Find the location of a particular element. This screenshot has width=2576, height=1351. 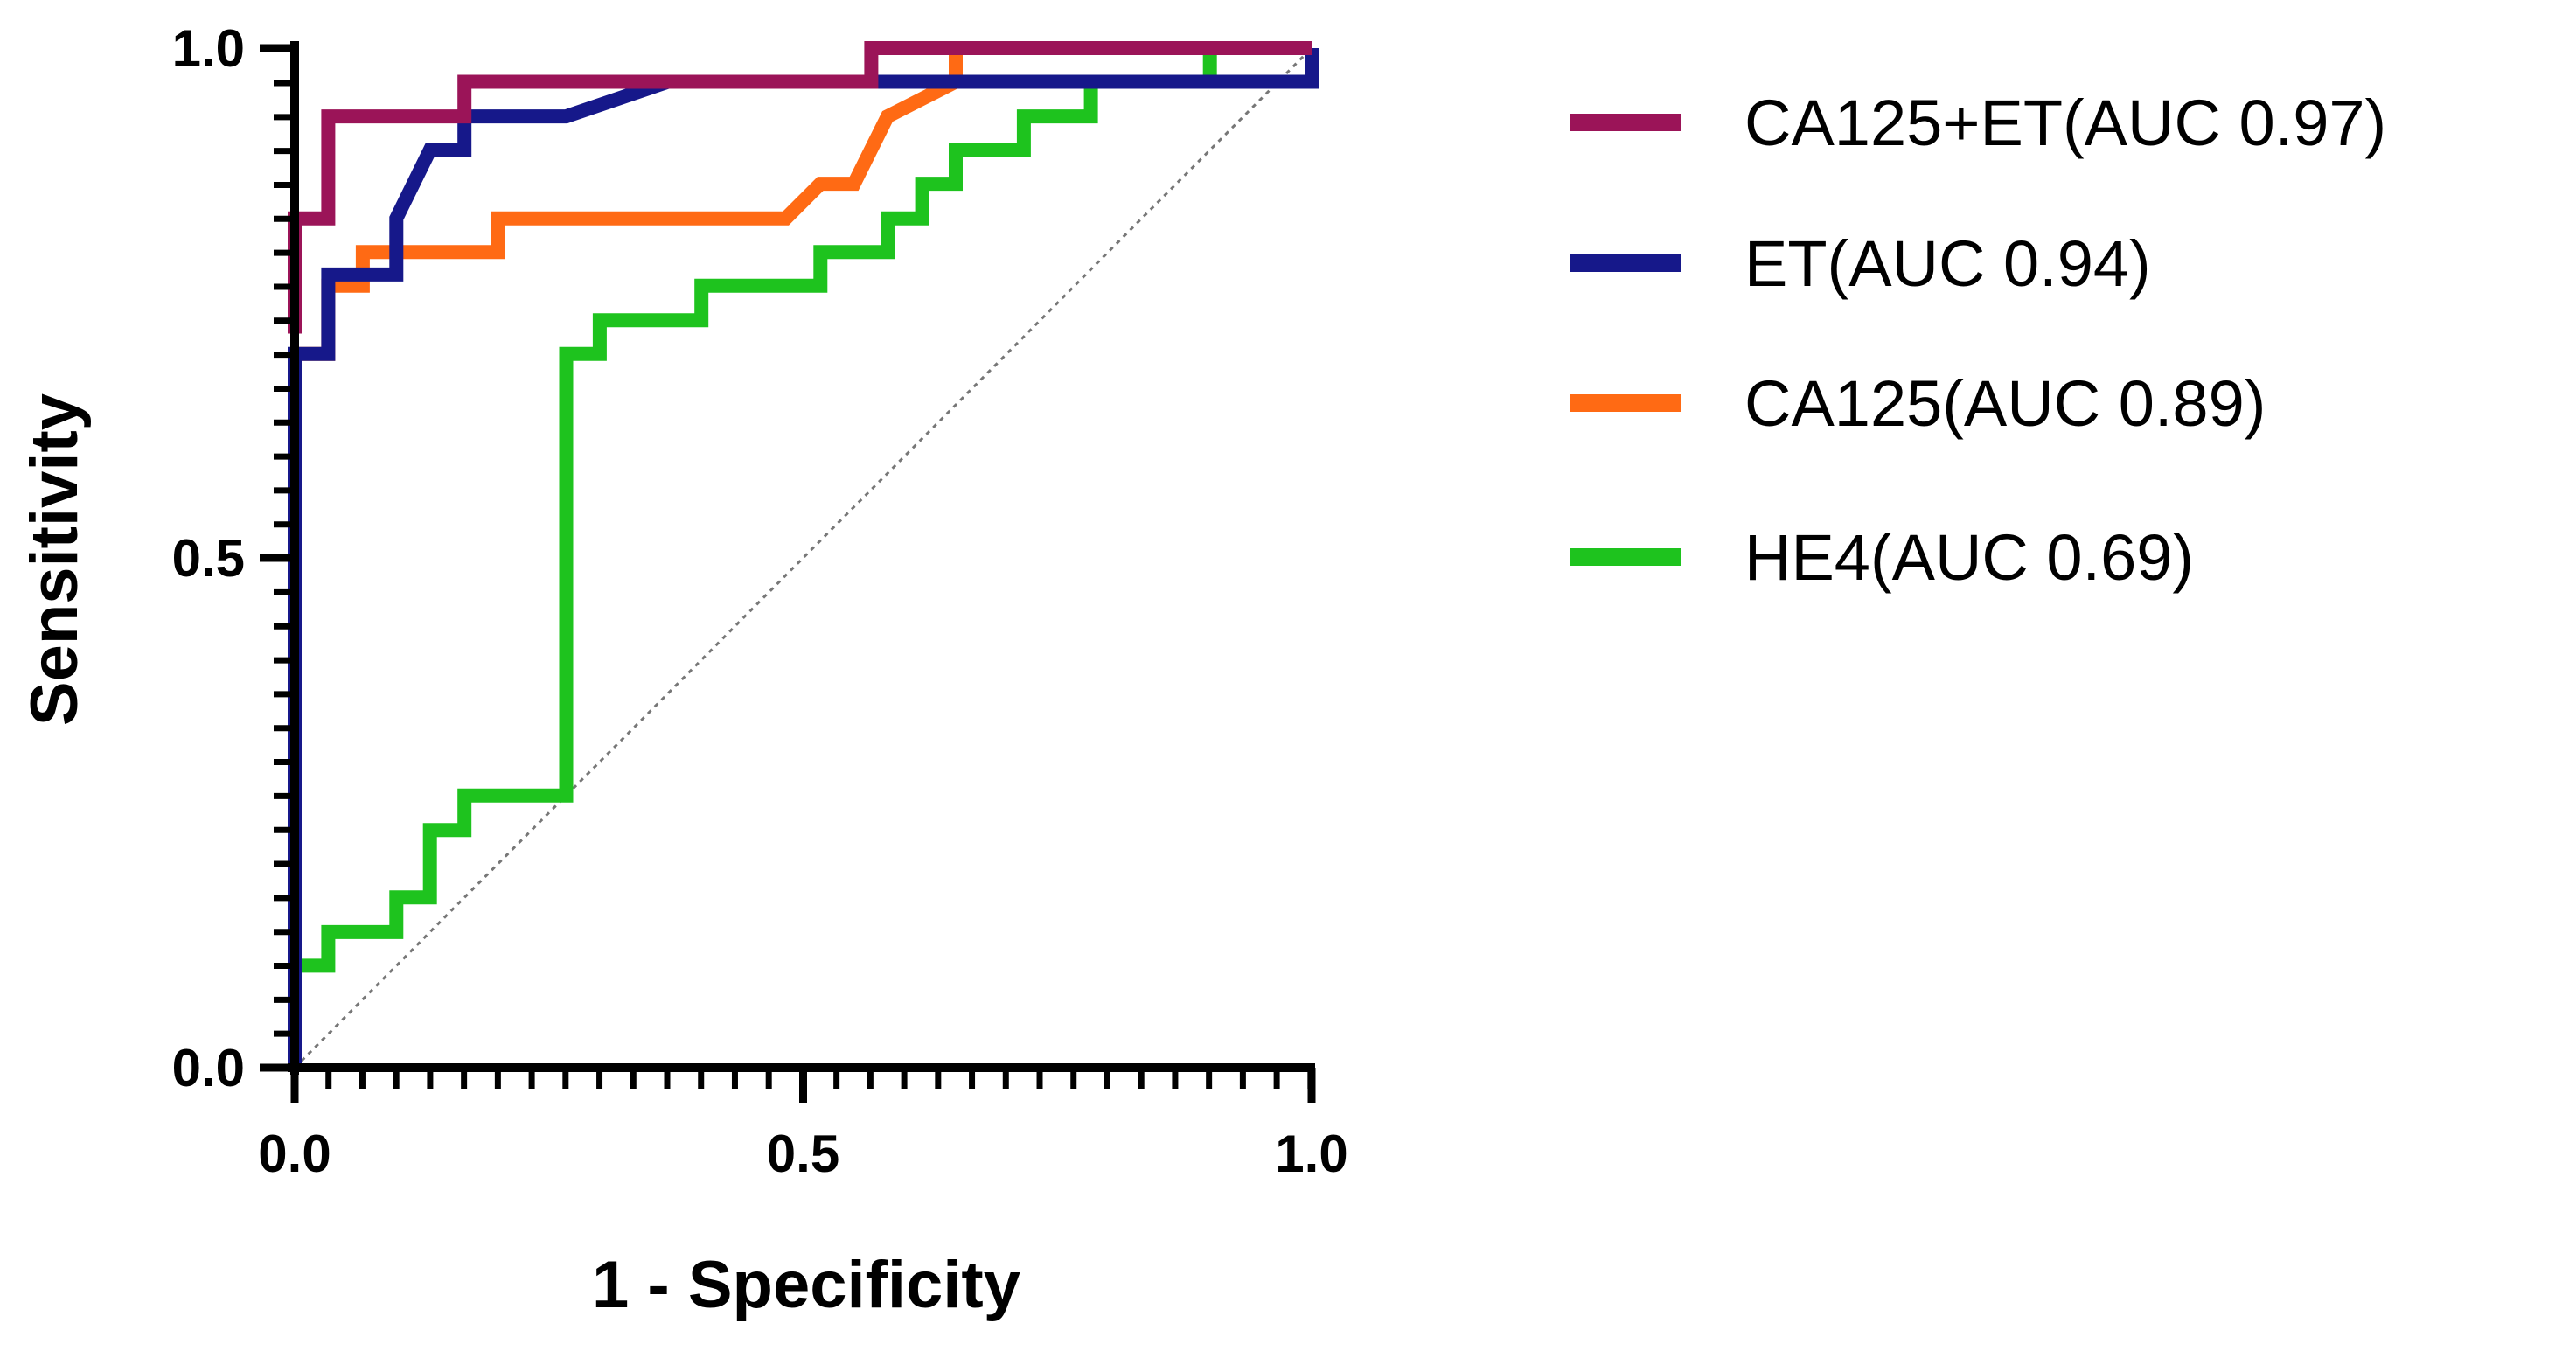

y-tick-label: 0.5 is located at coordinates (208, 558).